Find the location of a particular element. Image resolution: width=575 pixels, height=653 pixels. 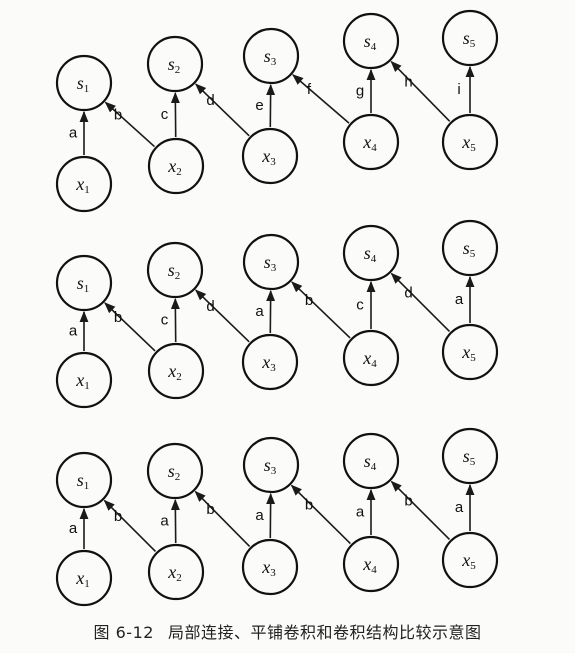

edge-weight-label: g is located at coordinates (360, 91).